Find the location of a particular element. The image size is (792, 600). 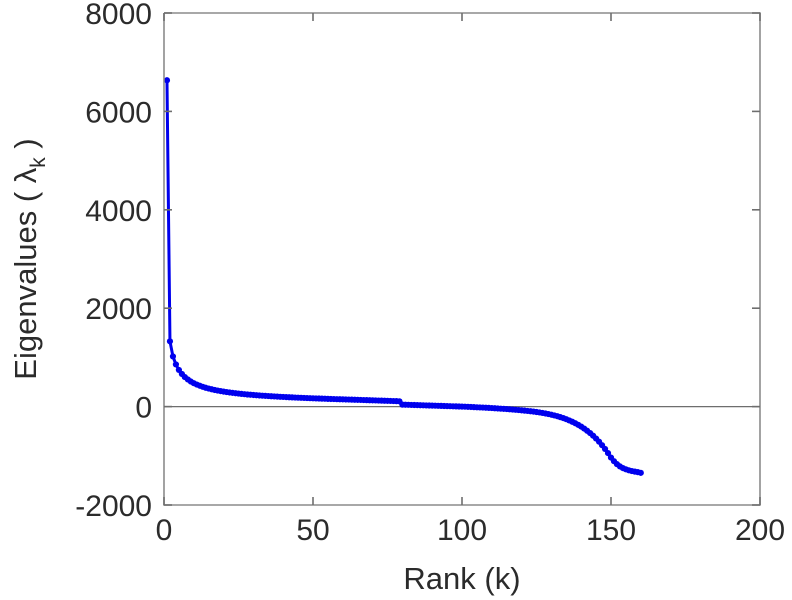

y-tick-label: 4000 is located at coordinates (118, 211).